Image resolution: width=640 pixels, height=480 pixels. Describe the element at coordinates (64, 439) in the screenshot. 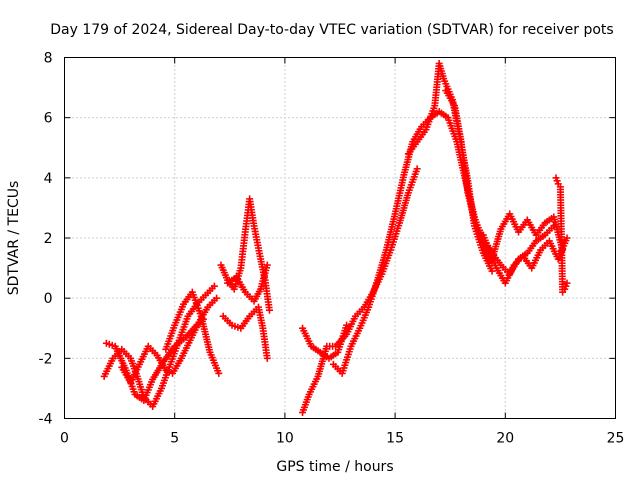

I see `x-tick-label: 0` at that location.